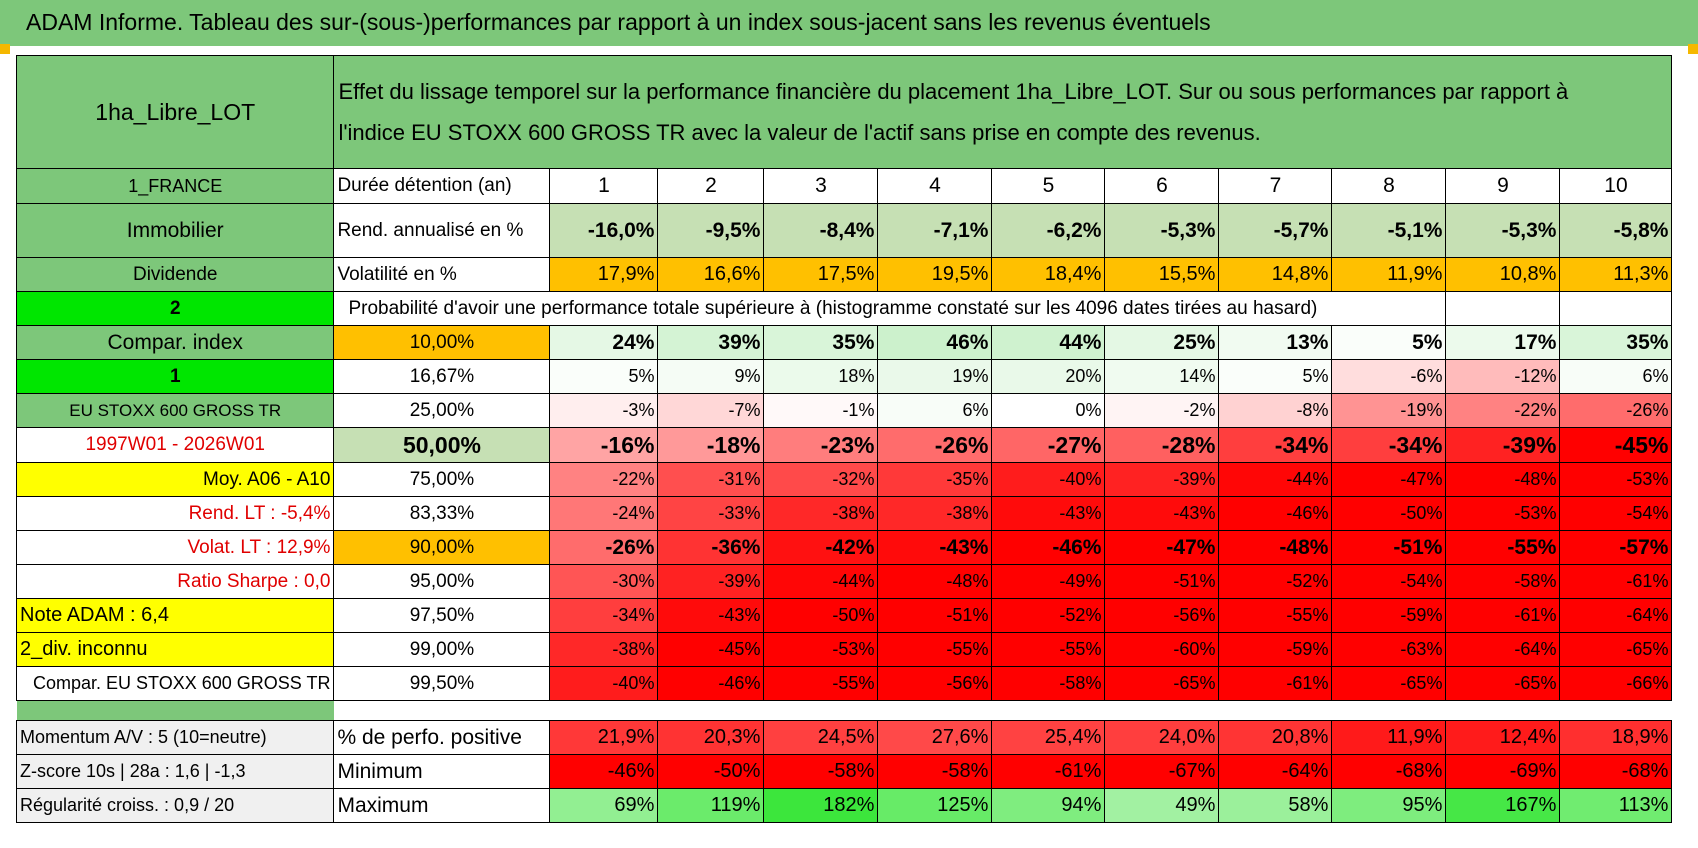 This screenshot has width=1698, height=848. Describe the element at coordinates (1162, 342) in the screenshot. I see `quantile-value-cell: 25%` at that location.